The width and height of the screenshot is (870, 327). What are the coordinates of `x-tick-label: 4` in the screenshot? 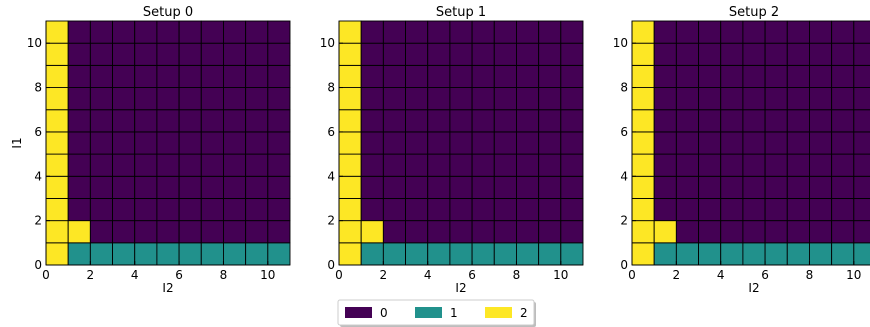 It's located at (135, 275).